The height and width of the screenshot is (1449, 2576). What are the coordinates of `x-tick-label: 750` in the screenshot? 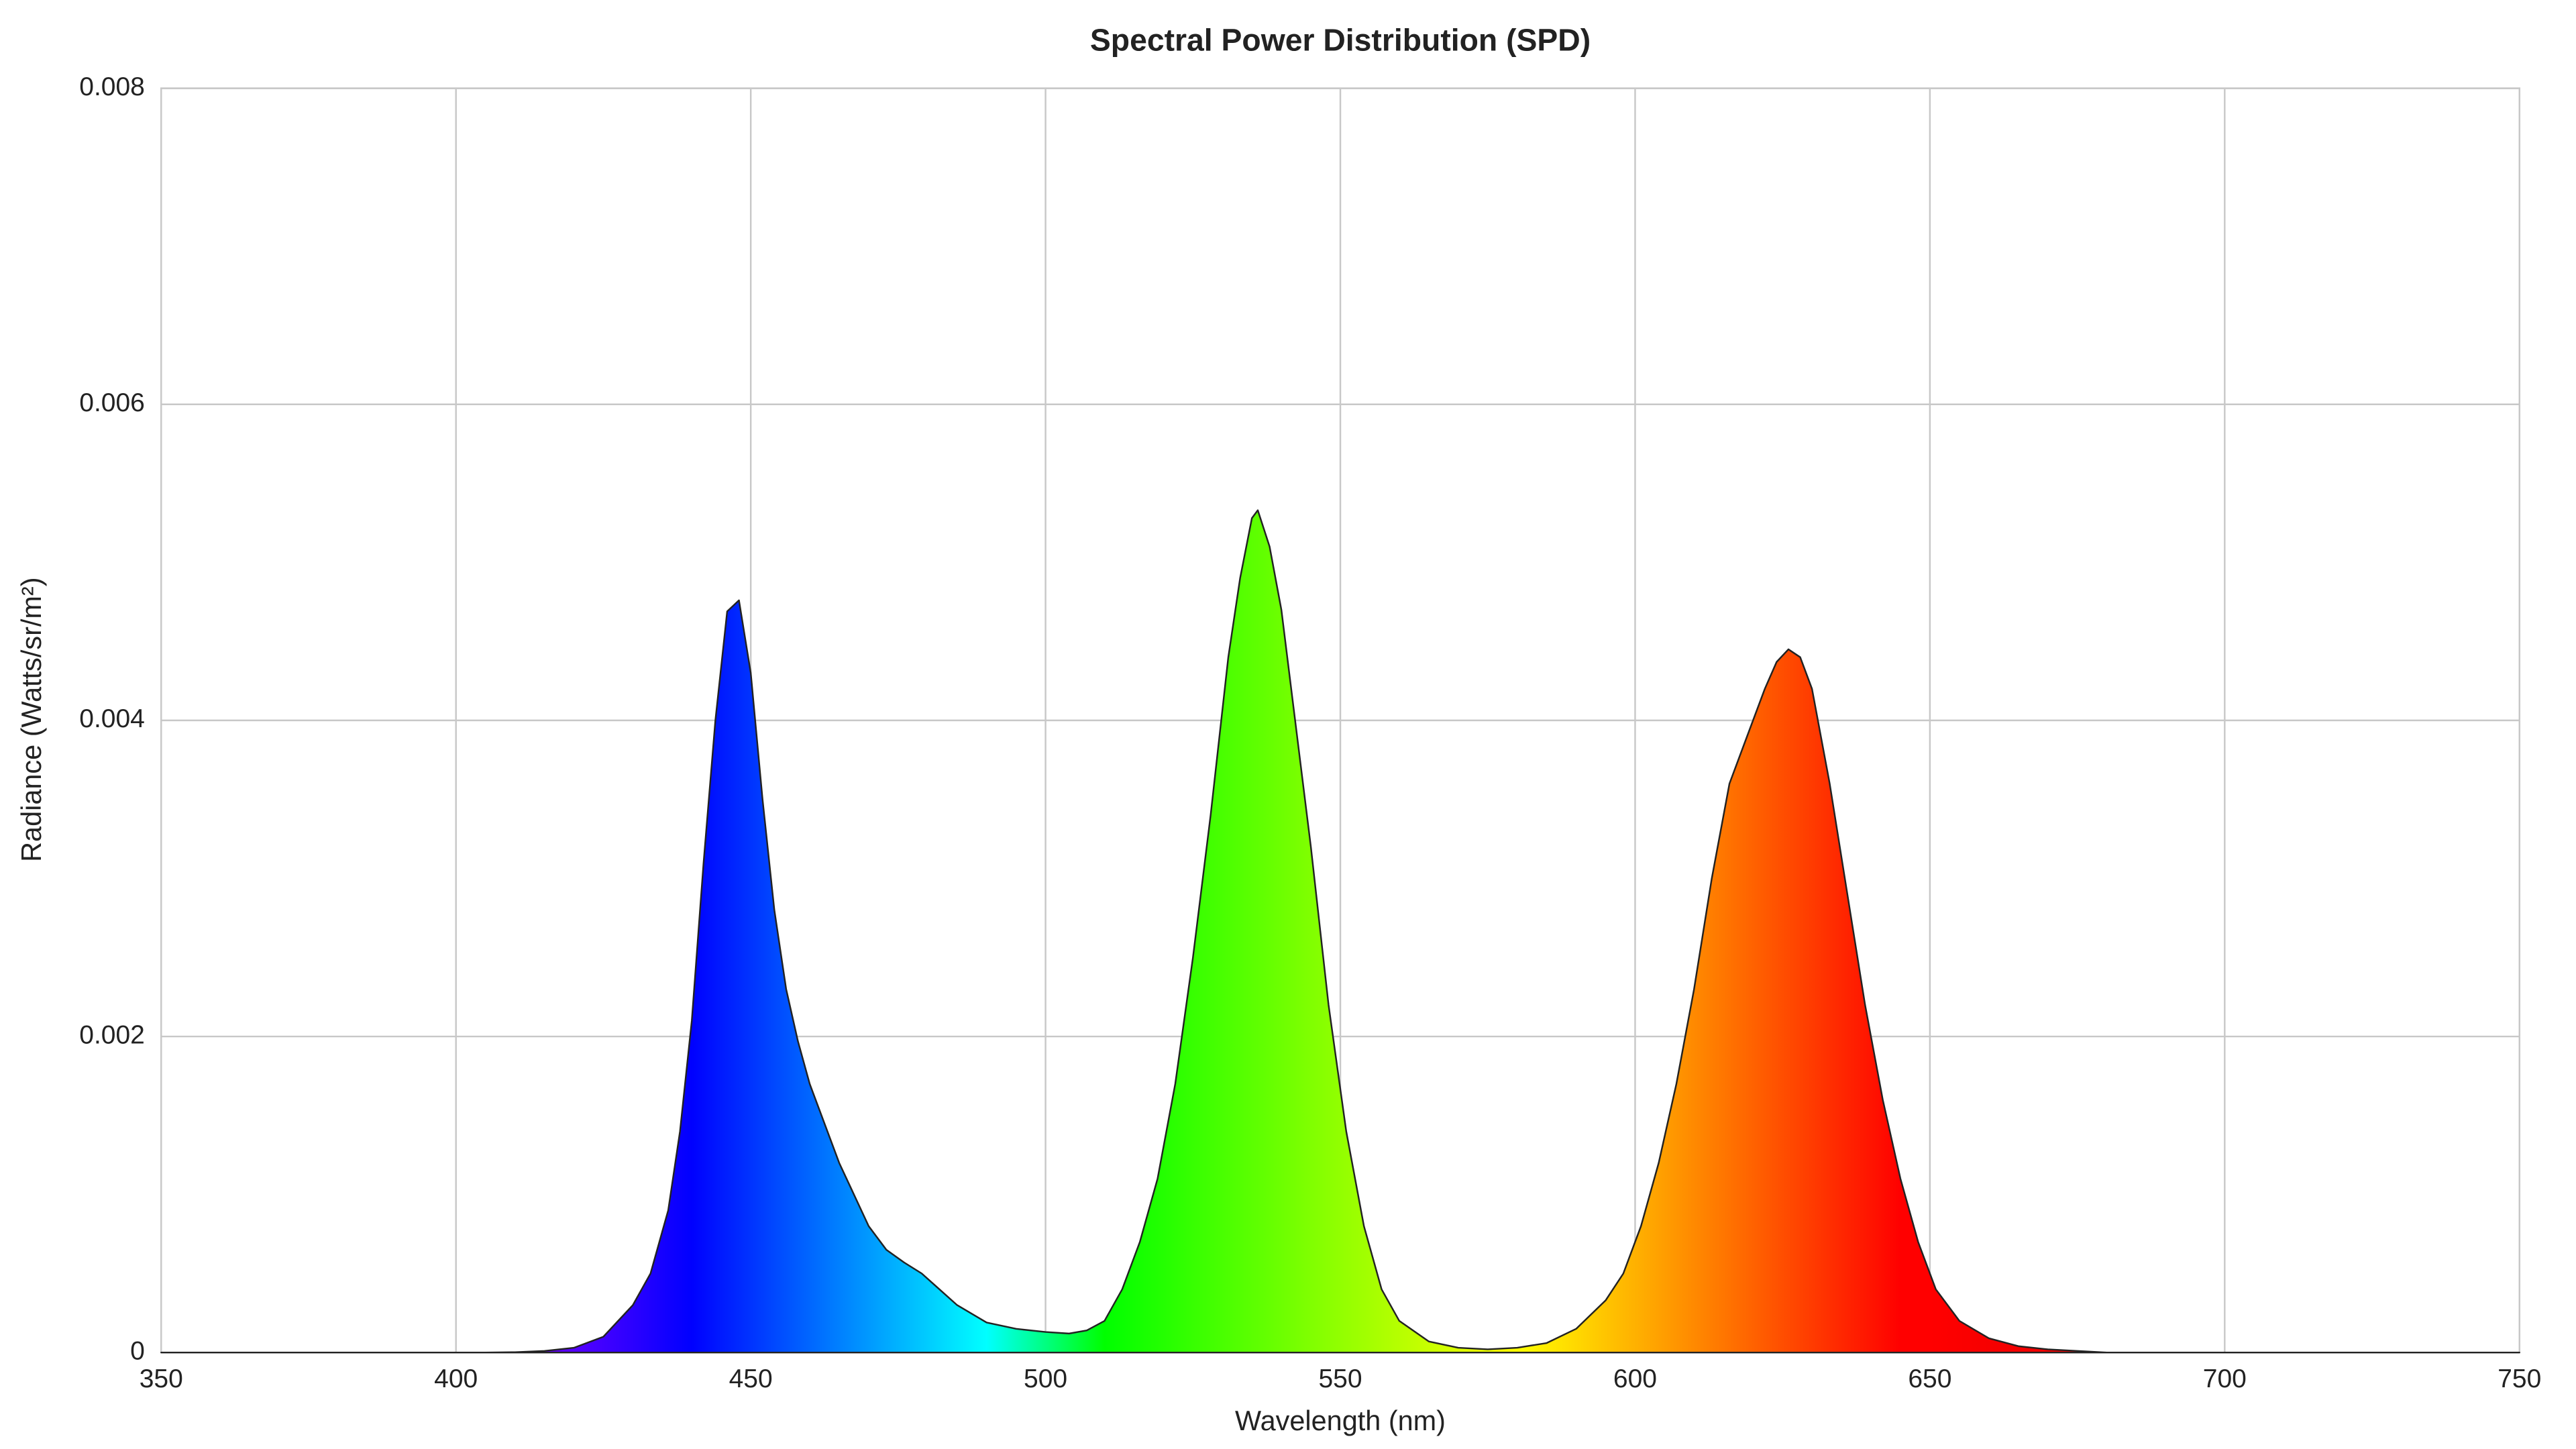 It's located at (2519, 1378).